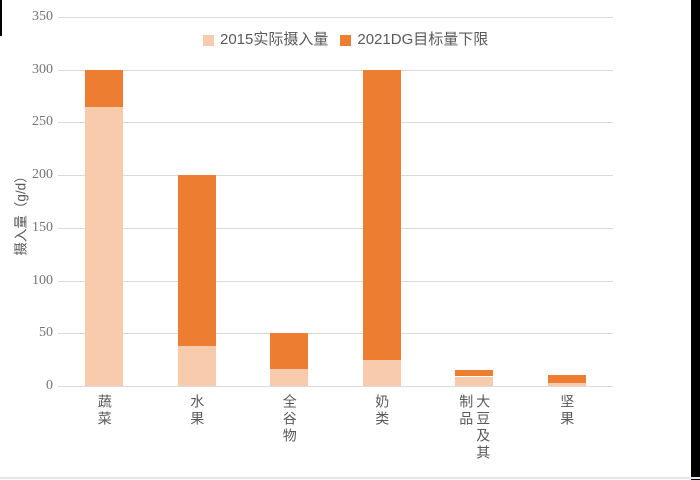 The width and height of the screenshot is (700, 480). What do you see at coordinates (289, 351) in the screenshot?
I see `bar-全谷物-2021dg-gap` at bounding box center [289, 351].